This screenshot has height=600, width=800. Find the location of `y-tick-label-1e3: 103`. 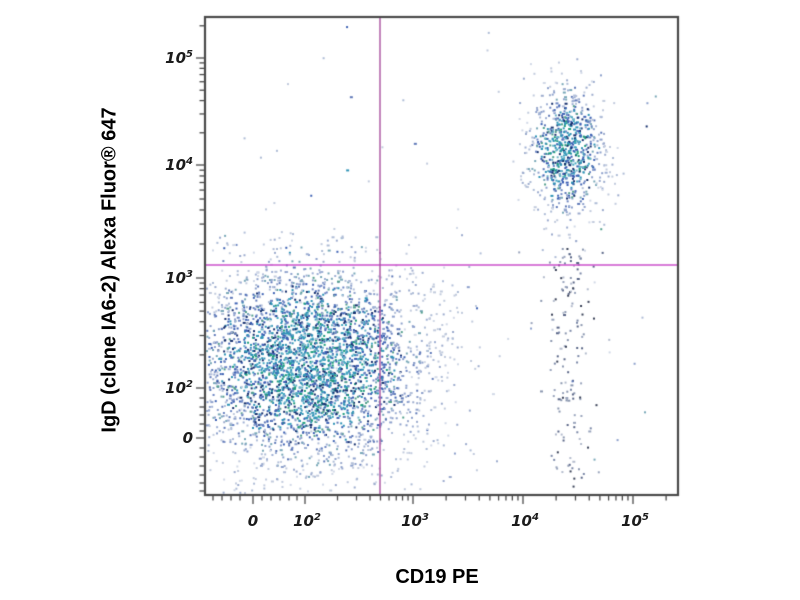

y-tick-label-1e3: 103 is located at coordinates (179, 278).